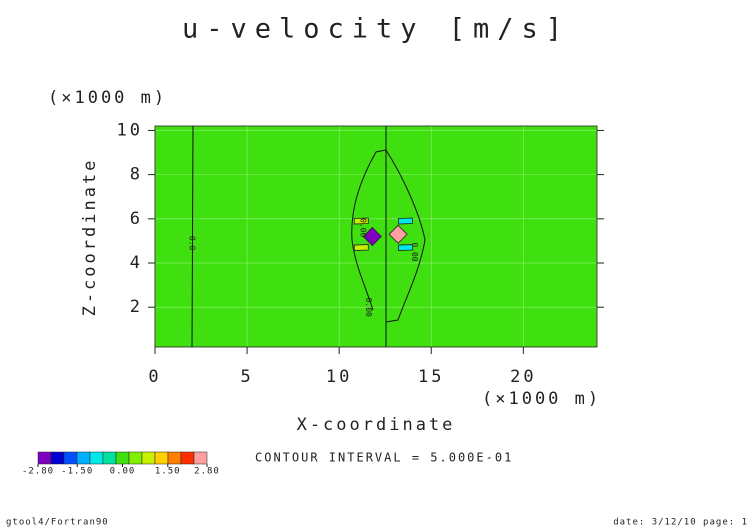 Image resolution: width=752 pixels, height=532 pixels. What do you see at coordinates (77, 472) in the screenshot?
I see `colorbar-label: -1.50` at bounding box center [77, 472].